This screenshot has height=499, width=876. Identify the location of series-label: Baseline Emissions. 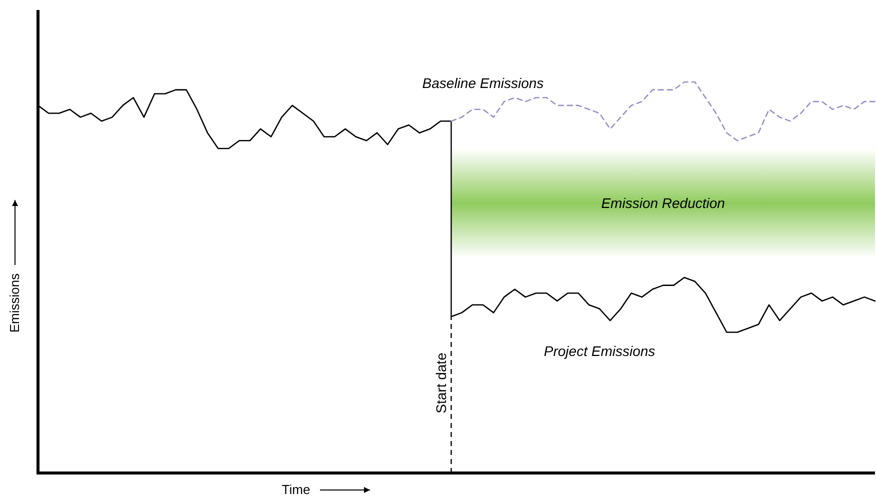
(483, 83).